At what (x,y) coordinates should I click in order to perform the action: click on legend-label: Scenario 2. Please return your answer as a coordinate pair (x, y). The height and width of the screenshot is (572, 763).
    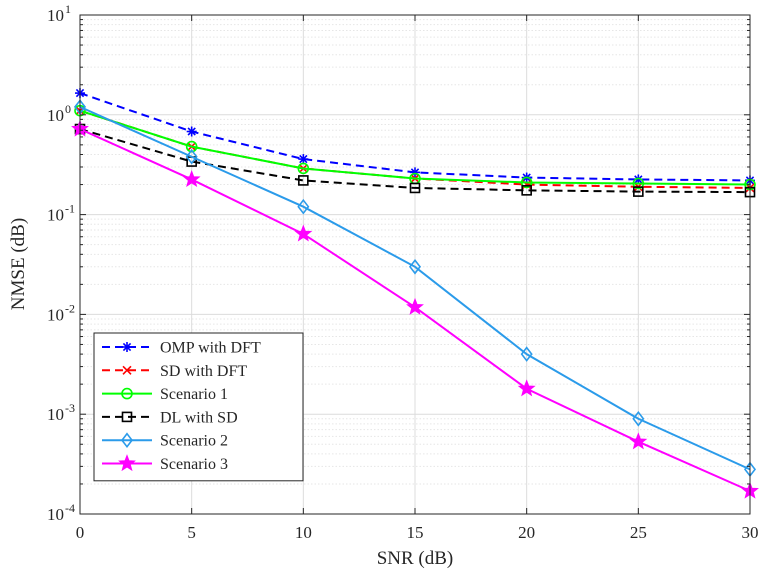
    Looking at the image, I should click on (194, 441).